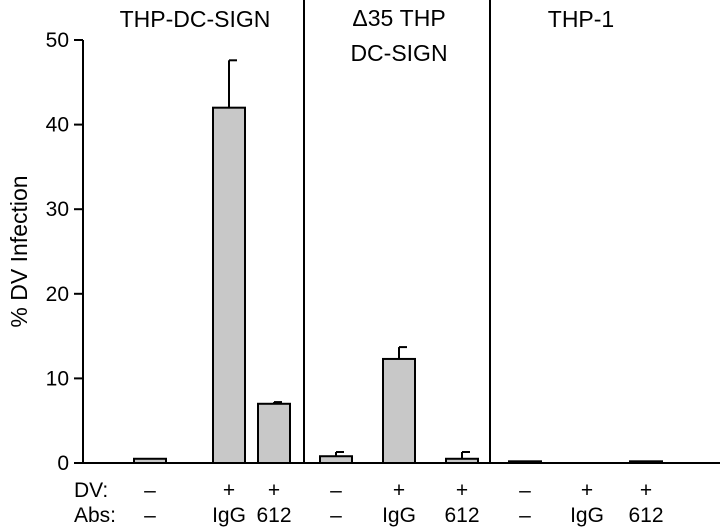 This screenshot has width=720, height=527. Describe the element at coordinates (63, 463) in the screenshot. I see `y-tick-label: 0` at that location.